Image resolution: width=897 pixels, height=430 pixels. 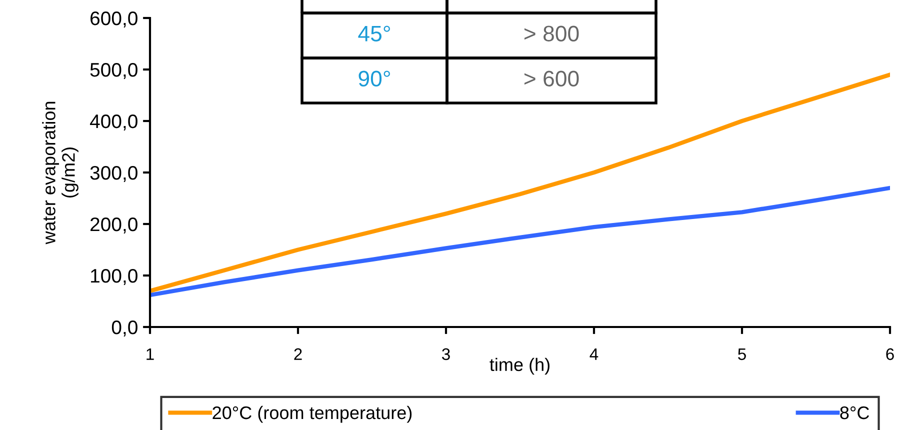 What do you see at coordinates (298, 354) in the screenshot?
I see `x-tick-label: 2` at bounding box center [298, 354].